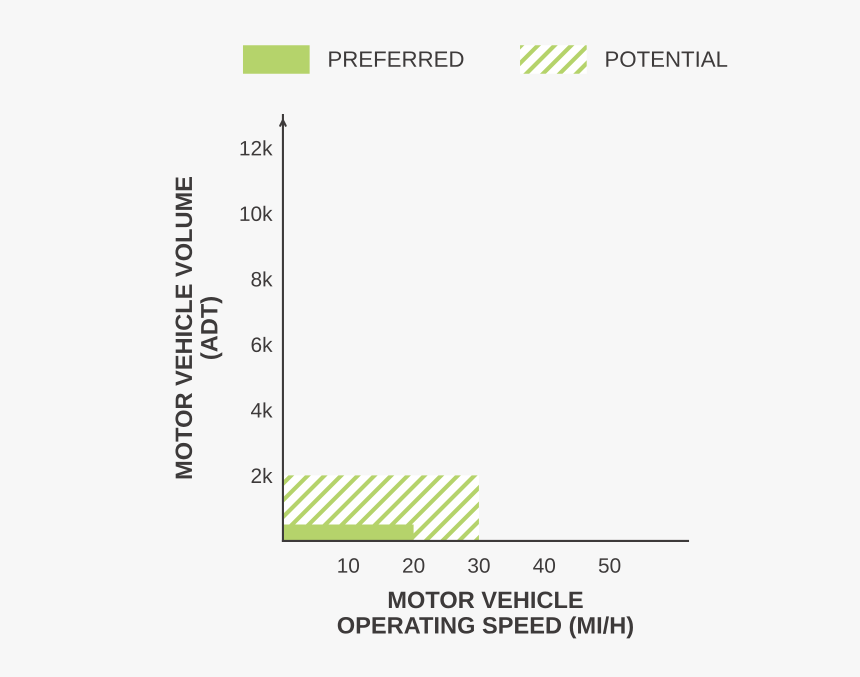 The height and width of the screenshot is (677, 860). What do you see at coordinates (413, 565) in the screenshot?
I see `x-tick-label: 20` at bounding box center [413, 565].